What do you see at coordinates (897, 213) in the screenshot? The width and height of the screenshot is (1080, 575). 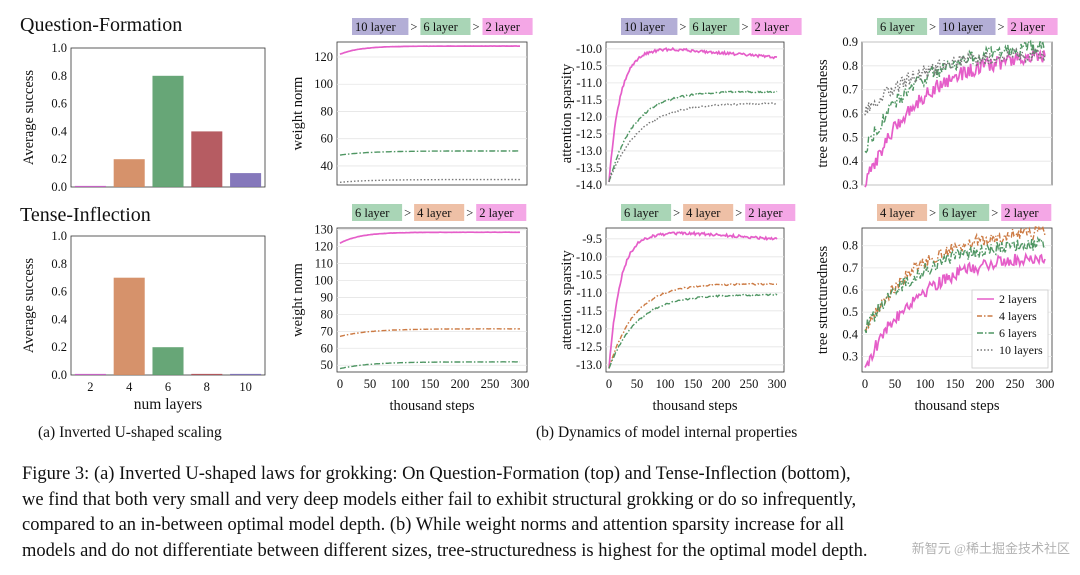 I see `ranking-tag: 4 layer` at bounding box center [897, 213].